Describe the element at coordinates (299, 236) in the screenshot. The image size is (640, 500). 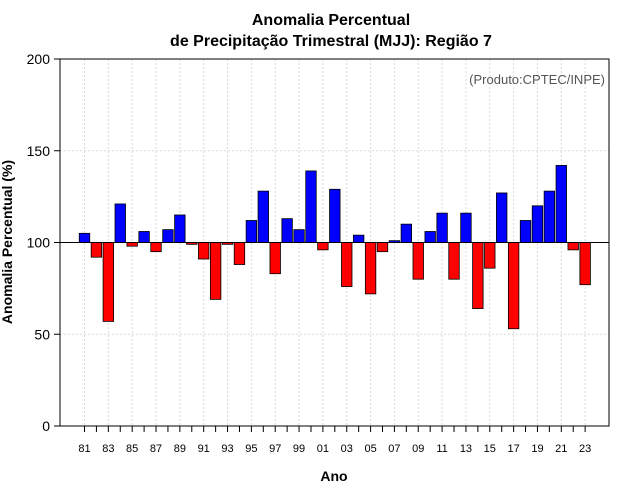
I see `bar-1999` at that location.